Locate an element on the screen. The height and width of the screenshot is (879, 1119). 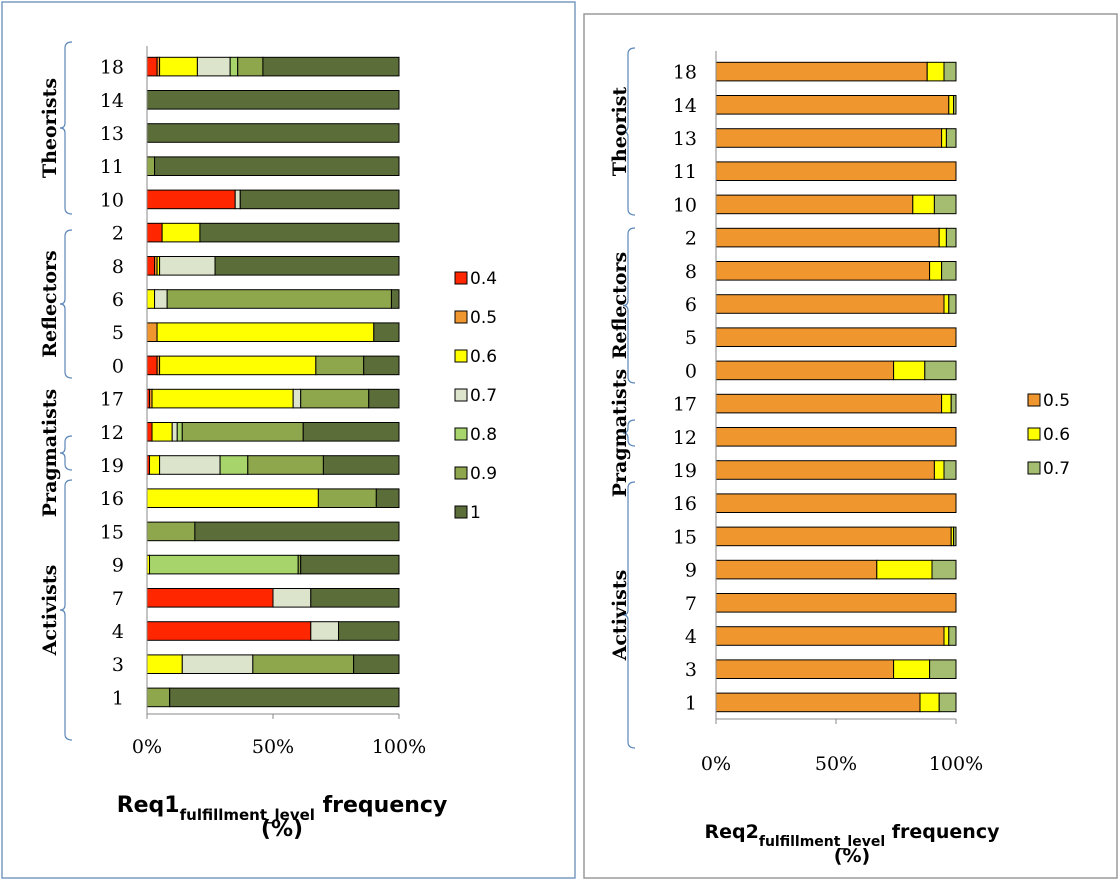
bar-segment-13-0.5 is located at coordinates (829, 138).